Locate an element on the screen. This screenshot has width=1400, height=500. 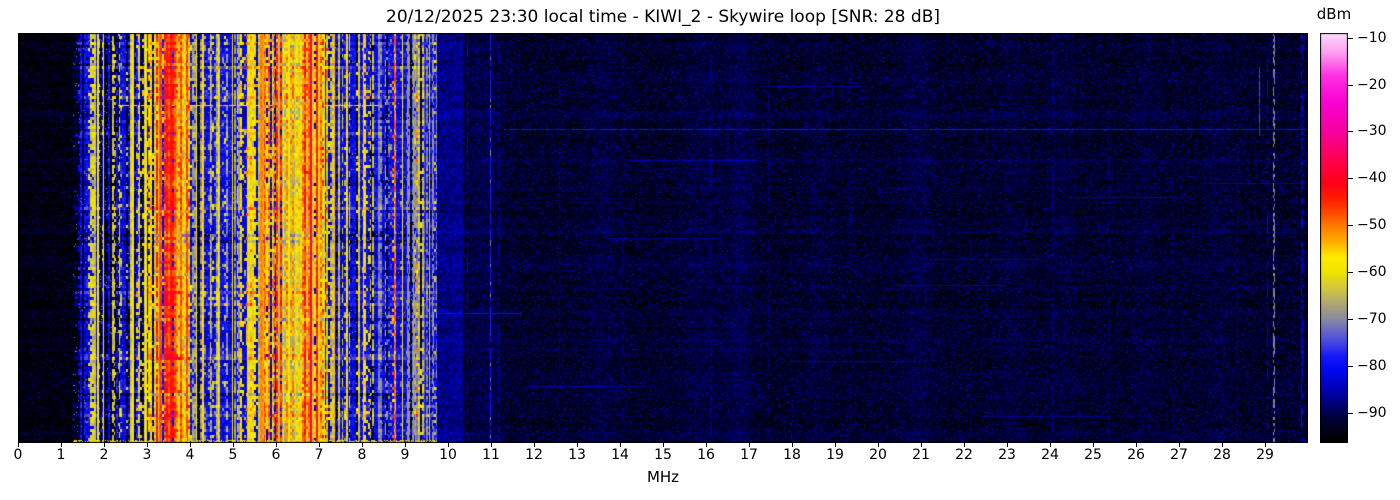
x-tick-label: 21 is located at coordinates (921, 455).